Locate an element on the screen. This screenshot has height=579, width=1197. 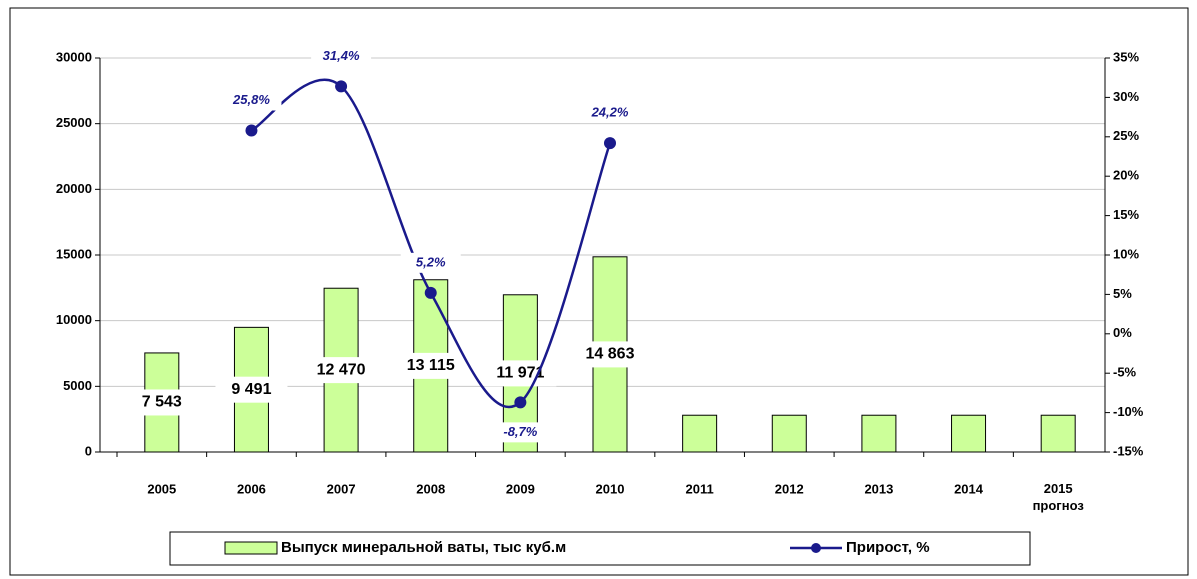
value-label: 5,2% is located at coordinates (431, 261).